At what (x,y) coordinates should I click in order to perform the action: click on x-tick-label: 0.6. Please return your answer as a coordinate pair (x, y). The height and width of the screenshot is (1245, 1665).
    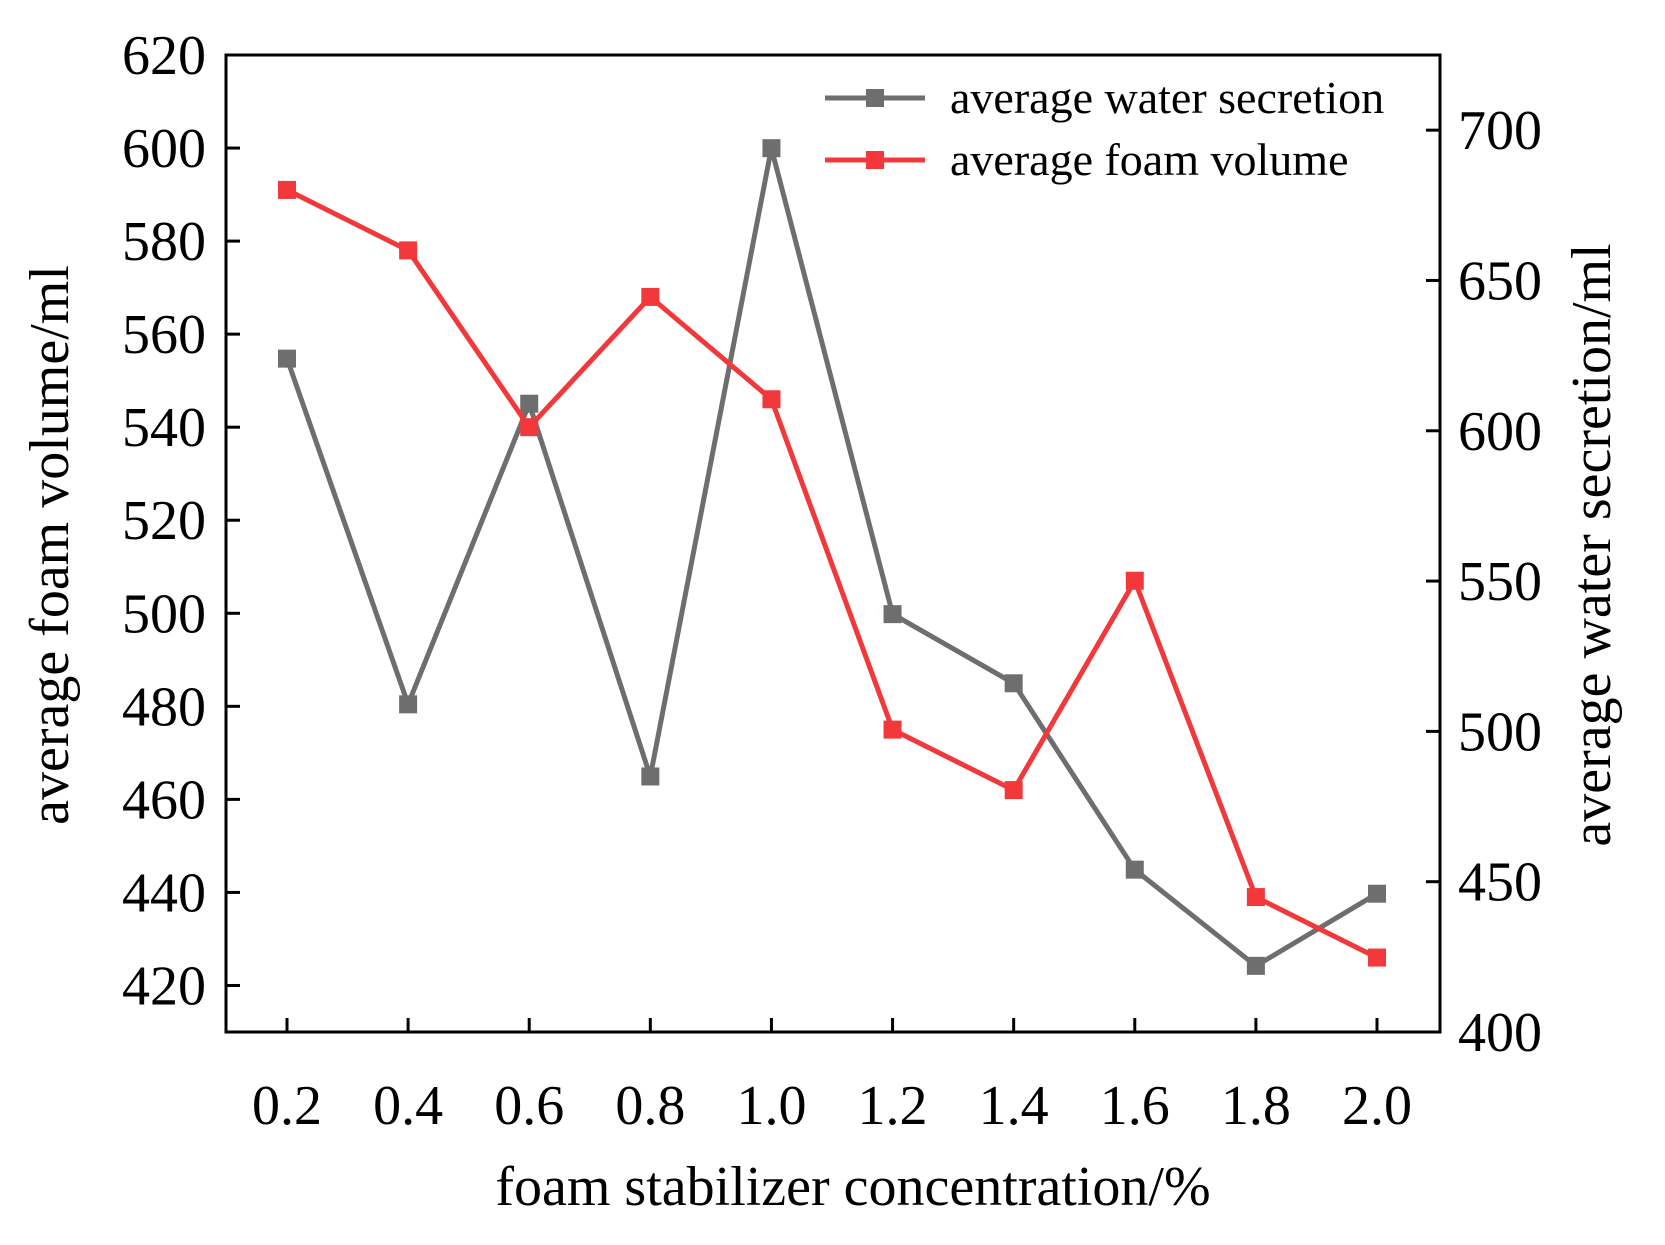
    Looking at the image, I should click on (529, 1106).